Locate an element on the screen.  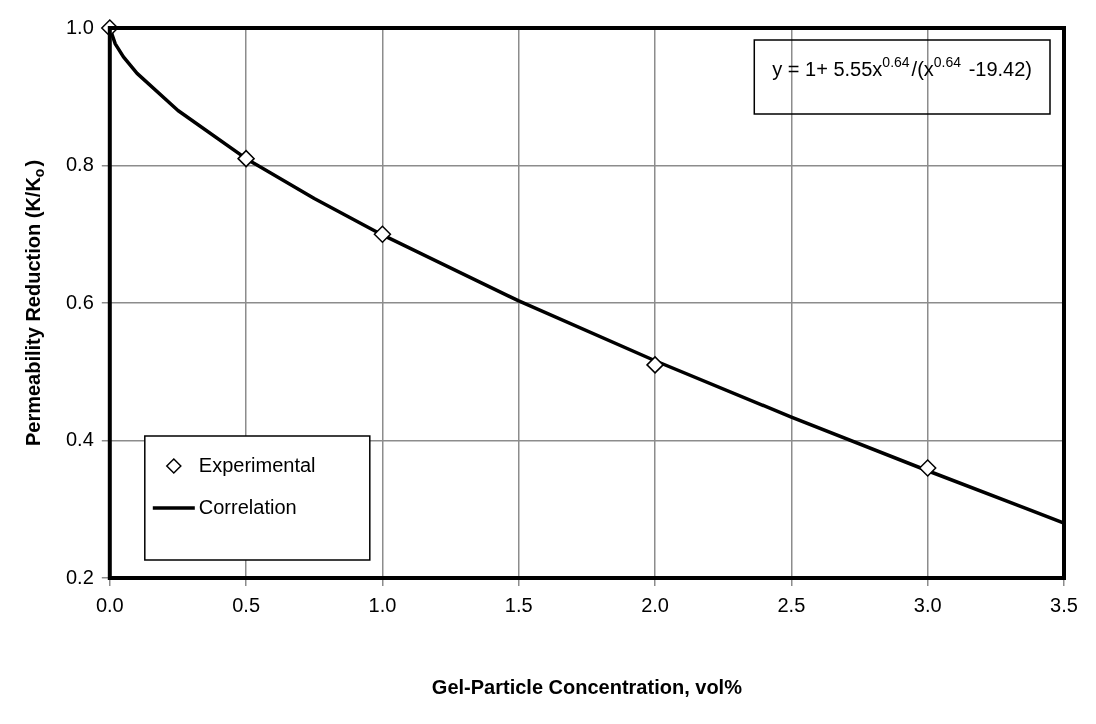
y-tick-label: 1.0 is located at coordinates (79, 26).